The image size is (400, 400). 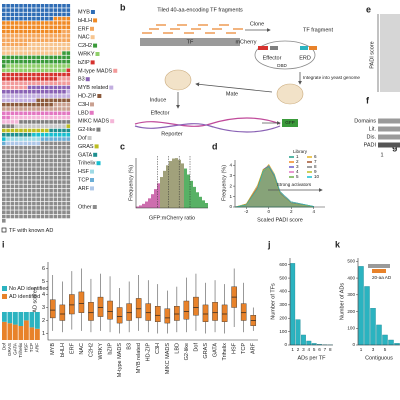 I want to click on x-tick-label: ERF, so click(x=72, y=348).